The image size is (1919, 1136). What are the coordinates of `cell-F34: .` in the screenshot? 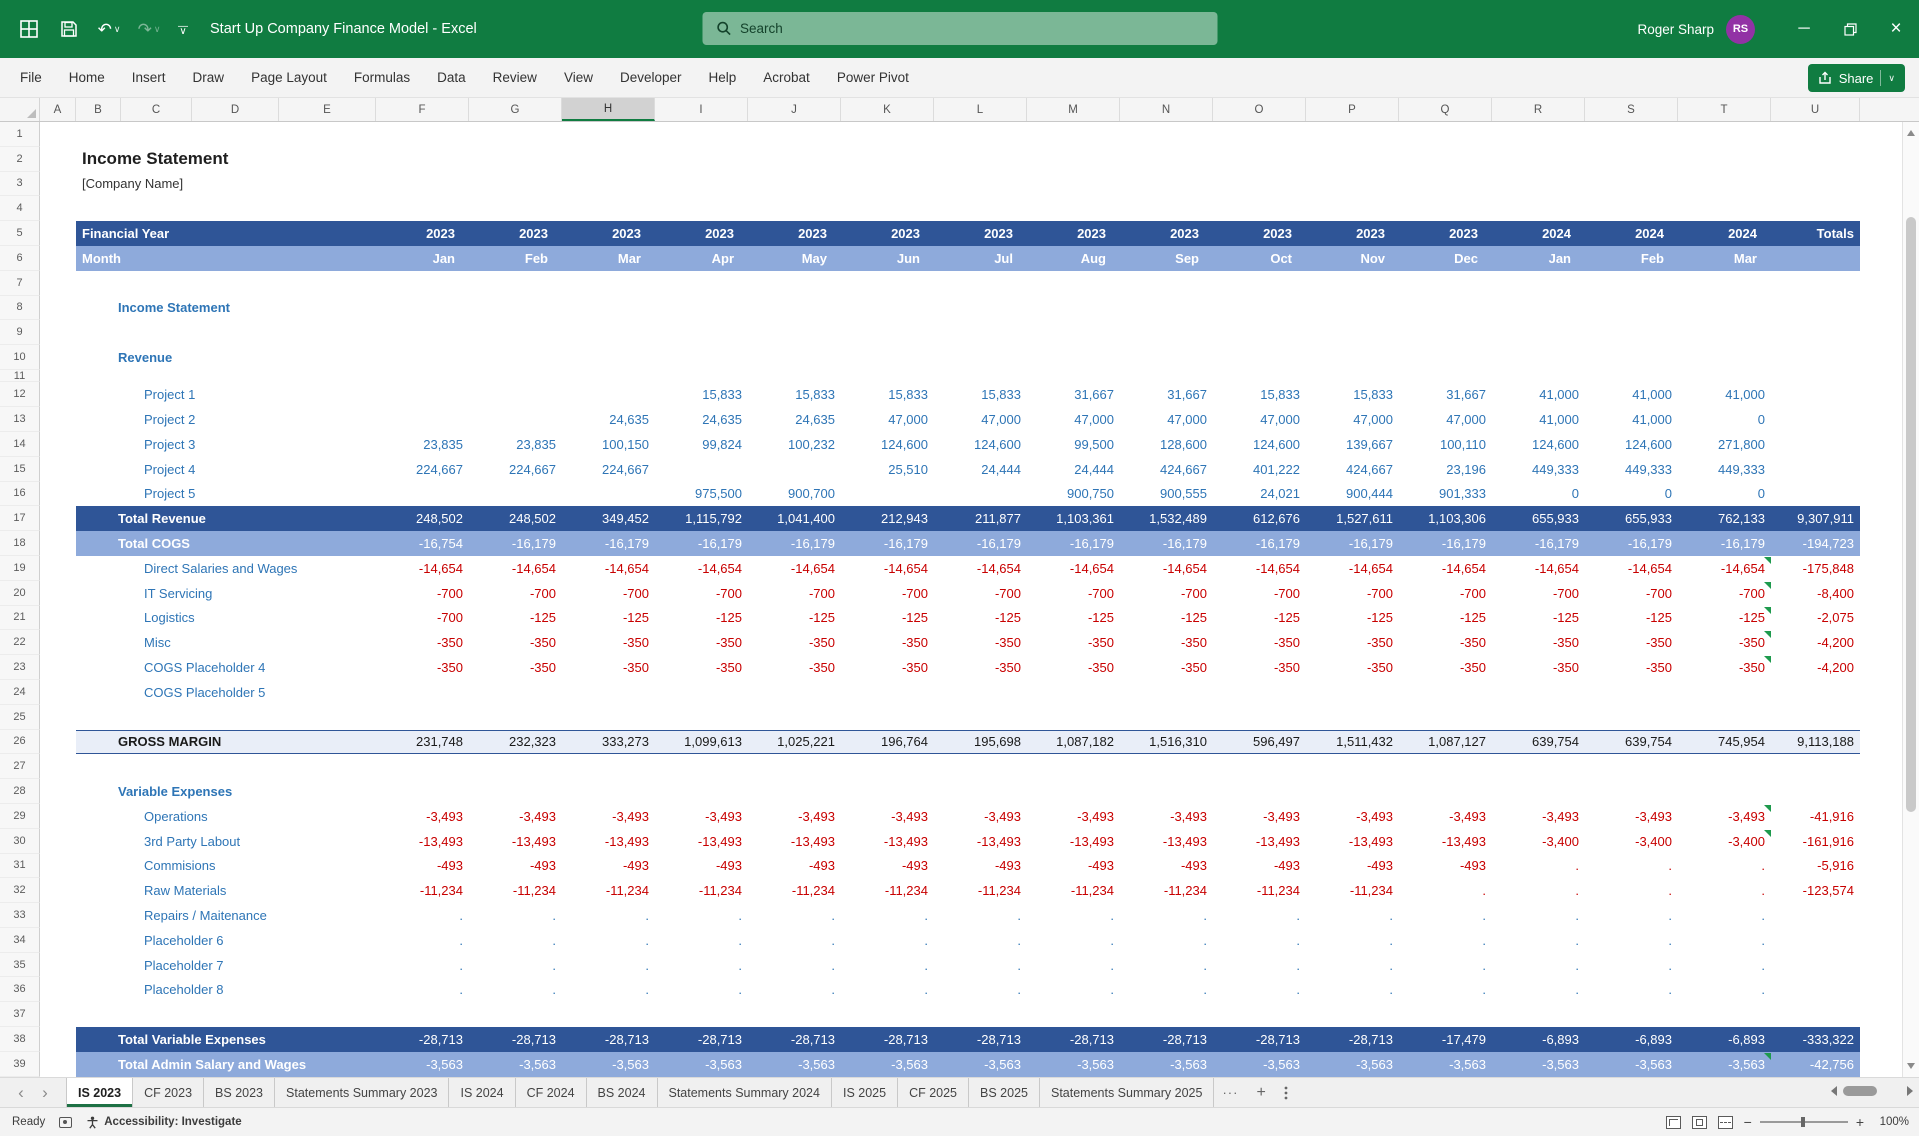 It's located at (461, 940).